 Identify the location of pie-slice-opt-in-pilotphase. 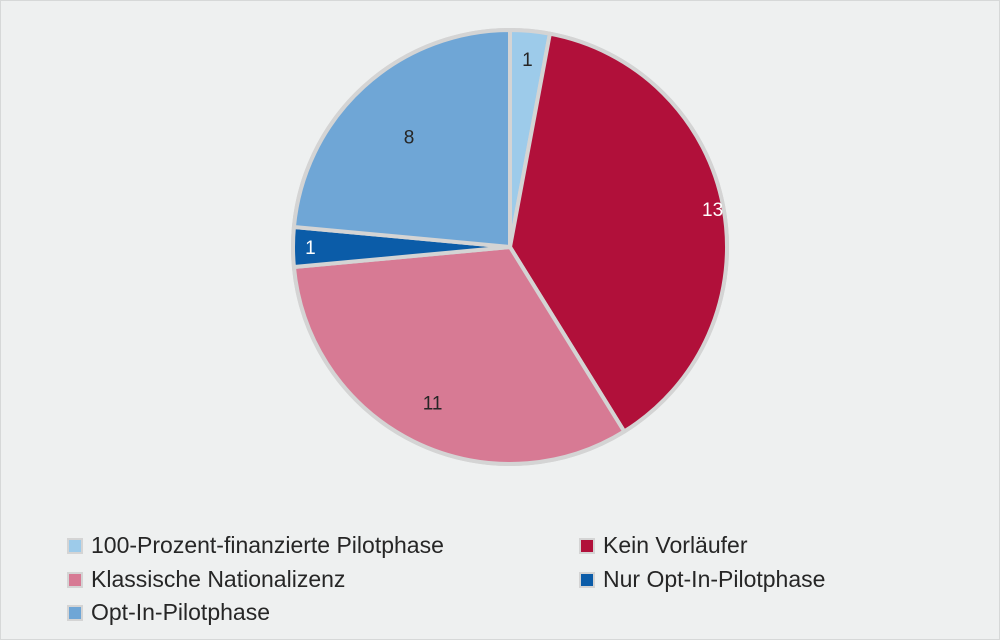
(401, 138).